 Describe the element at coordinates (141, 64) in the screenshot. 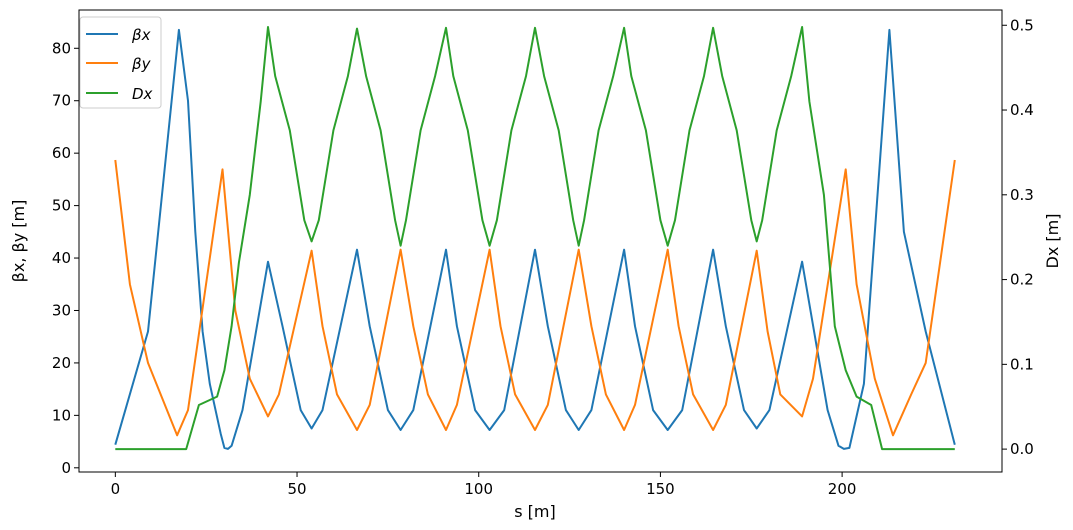

I see `legend-label-beta-y: βy` at that location.